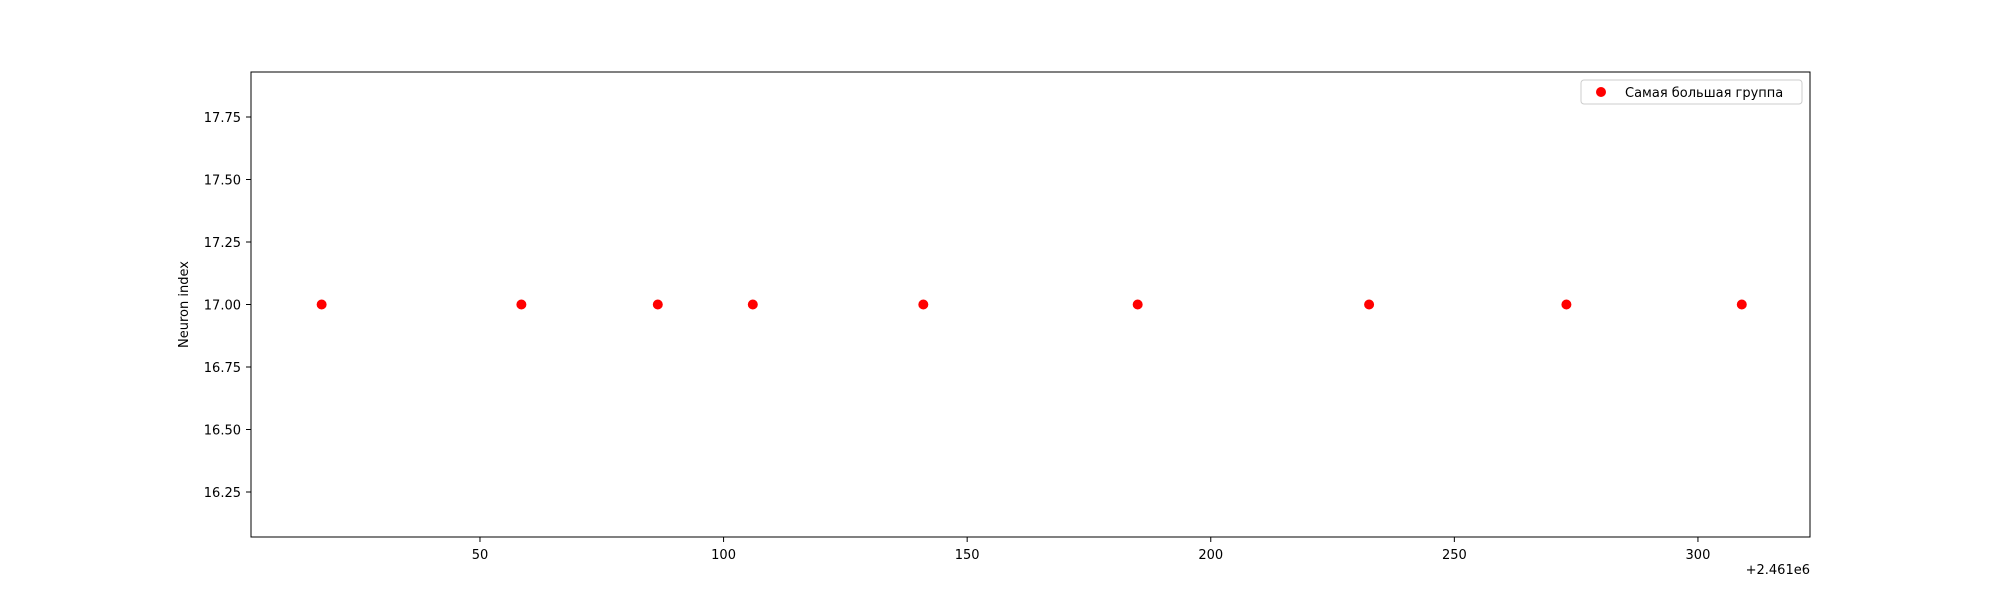 This screenshot has width=2000, height=600. What do you see at coordinates (222, 306) in the screenshot?
I see `y-tick-label: 17.00` at bounding box center [222, 306].